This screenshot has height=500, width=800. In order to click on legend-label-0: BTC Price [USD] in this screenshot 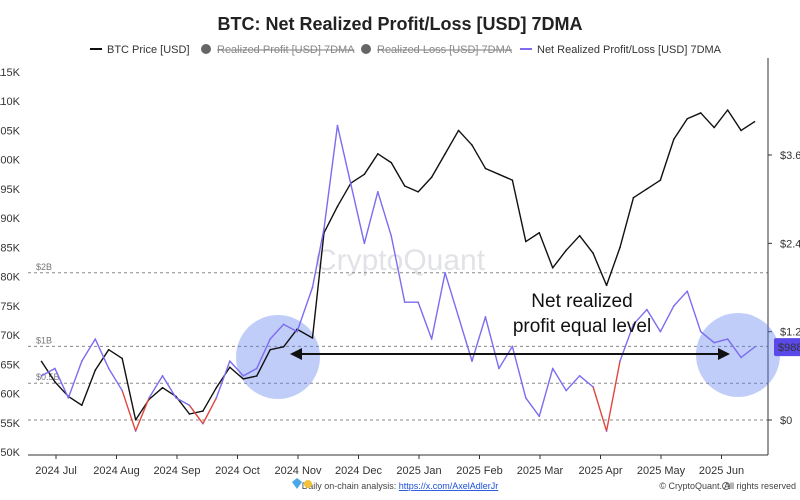, I will do `click(148, 50)`.